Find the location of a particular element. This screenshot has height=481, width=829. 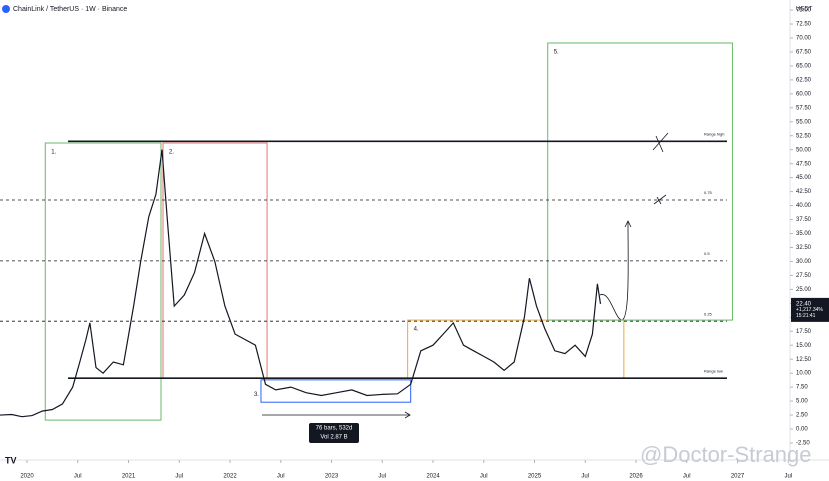

y-tick-label: 40.00 is located at coordinates (804, 206).